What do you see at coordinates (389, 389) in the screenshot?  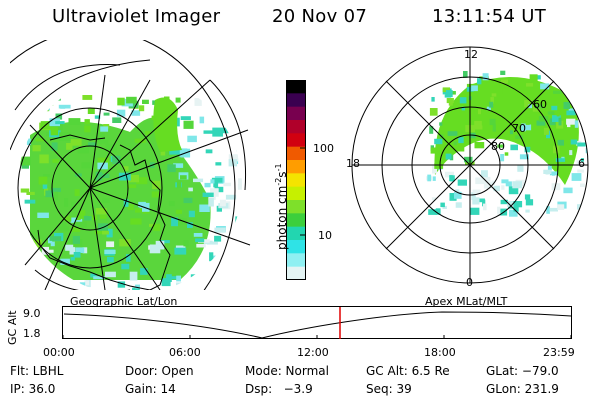 I see `info-seq: Seq: 39` at bounding box center [389, 389].